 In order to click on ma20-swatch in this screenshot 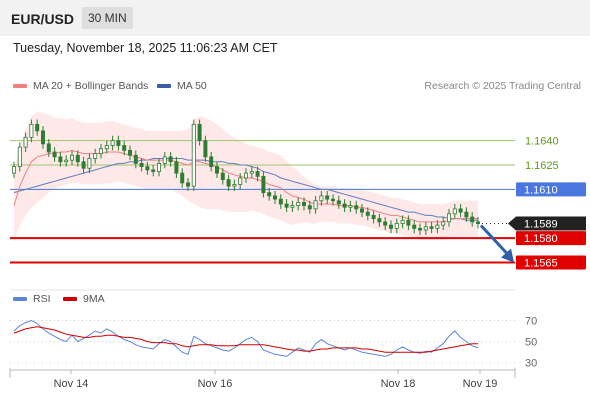, I will do `click(20, 86)`.